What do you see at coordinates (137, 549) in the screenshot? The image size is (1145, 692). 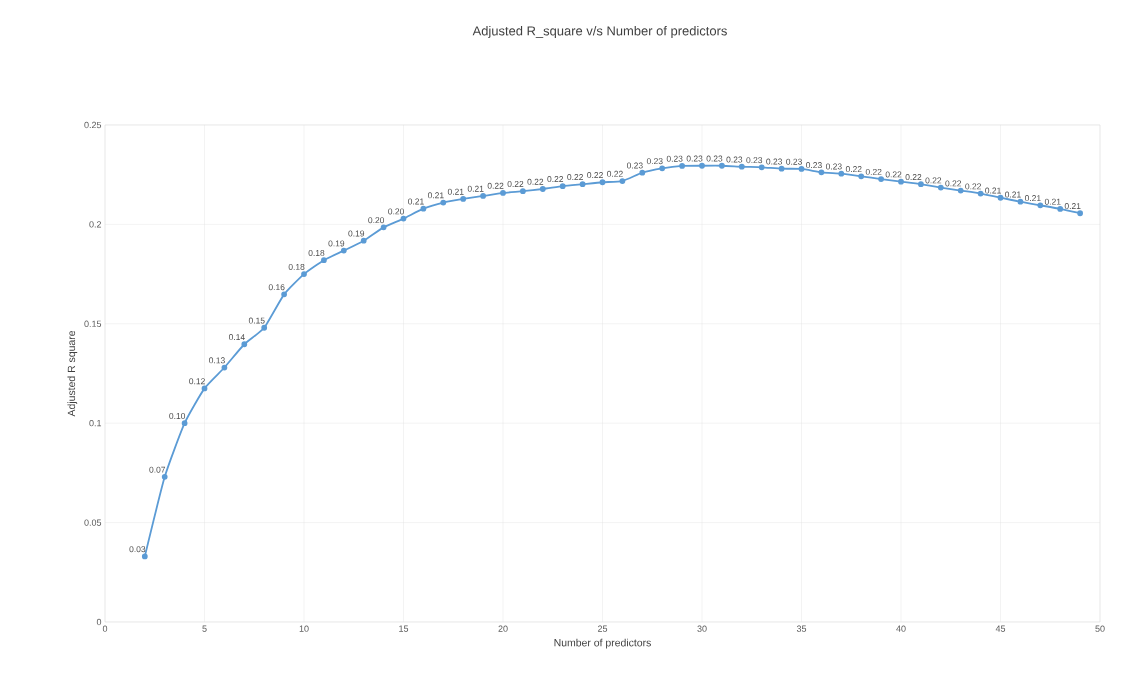 I see `data-label: 0.03` at bounding box center [137, 549].